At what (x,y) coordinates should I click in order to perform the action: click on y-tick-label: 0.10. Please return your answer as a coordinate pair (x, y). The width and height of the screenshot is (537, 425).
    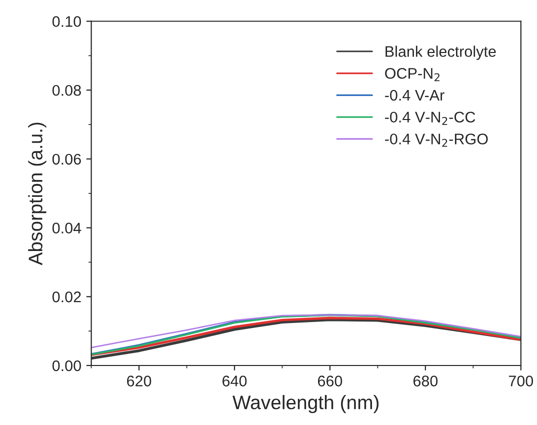
    Looking at the image, I should click on (66, 21).